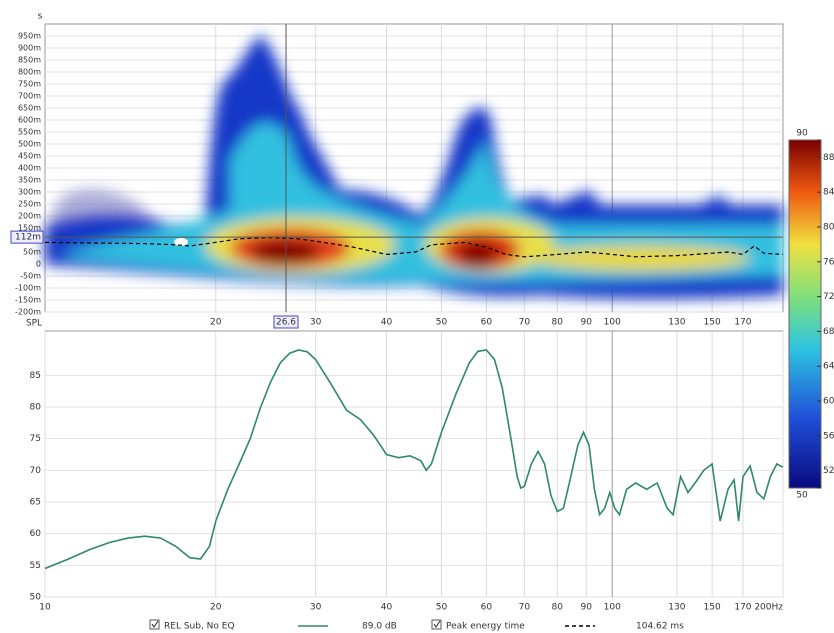 This screenshot has height=633, width=834. What do you see at coordinates (29, 48) in the screenshot?
I see `y-tick-label: 900m` at bounding box center [29, 48].